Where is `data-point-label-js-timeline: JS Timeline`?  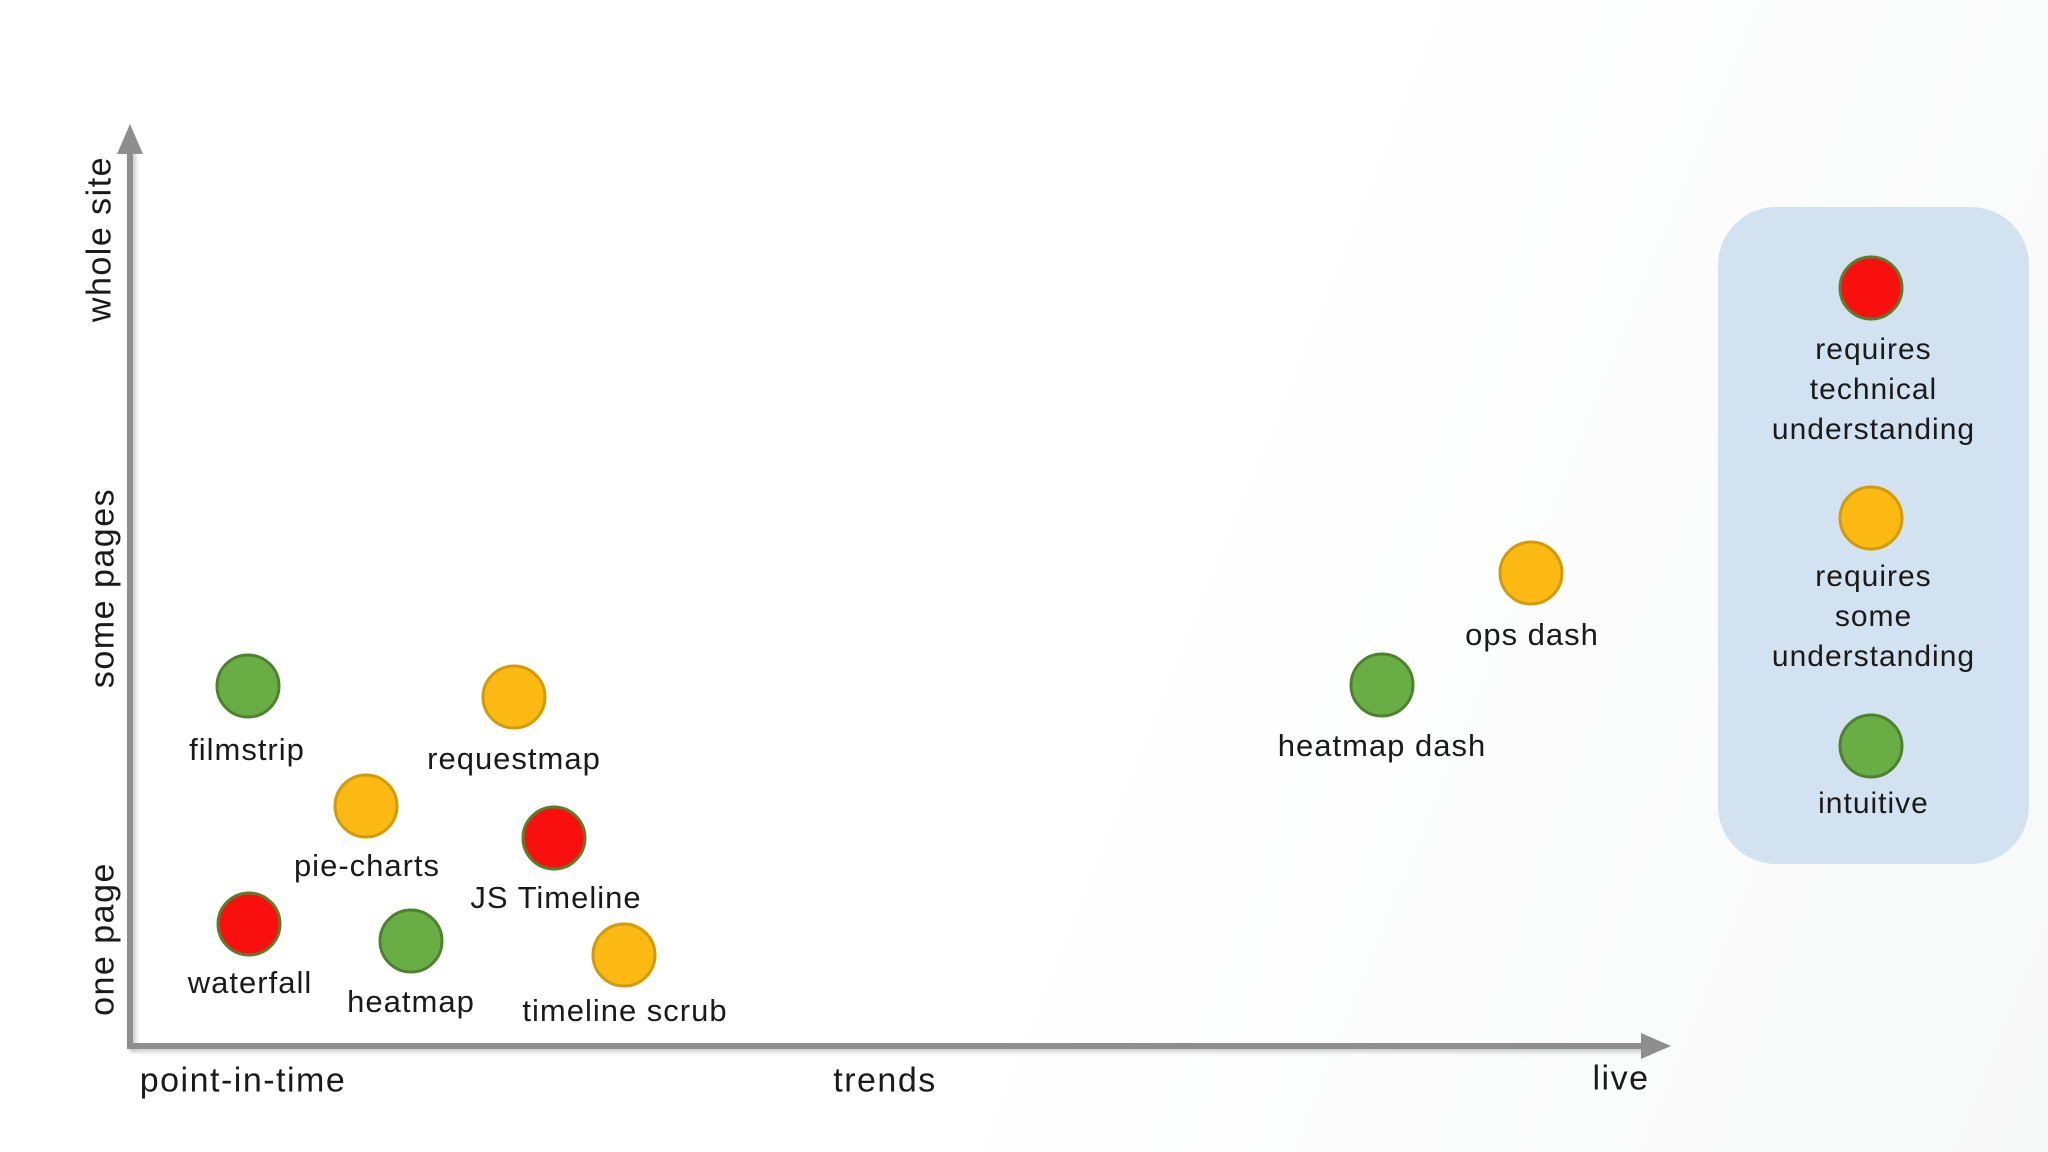
data-point-label-js-timeline: JS Timeline is located at coordinates (556, 897).